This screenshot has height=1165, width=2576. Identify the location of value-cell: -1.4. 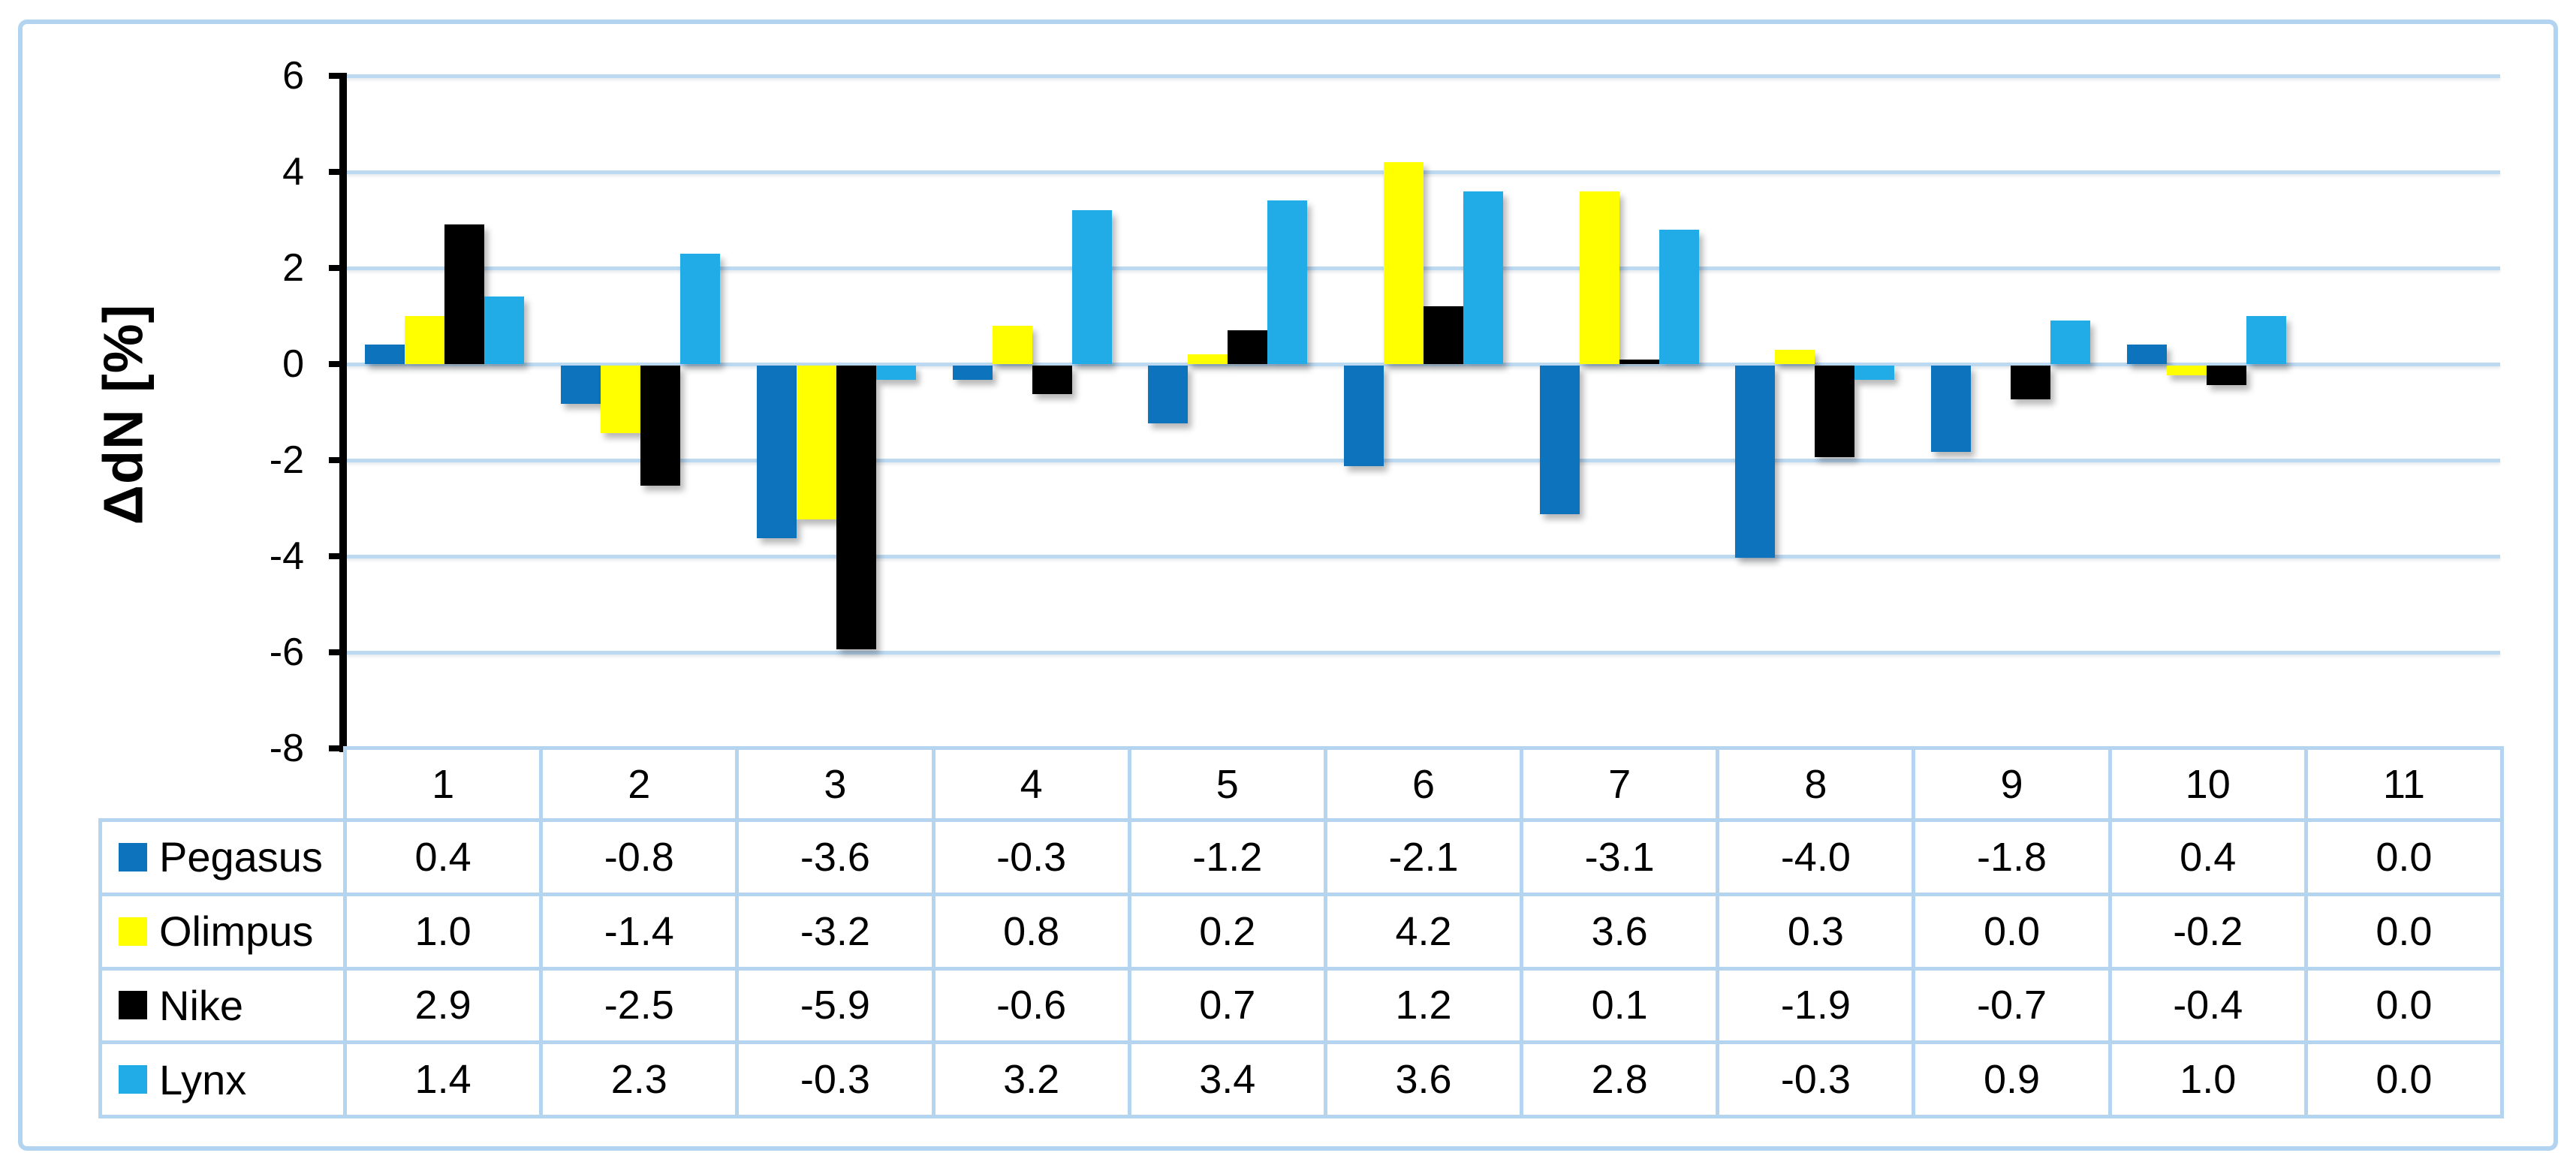
(639, 931).